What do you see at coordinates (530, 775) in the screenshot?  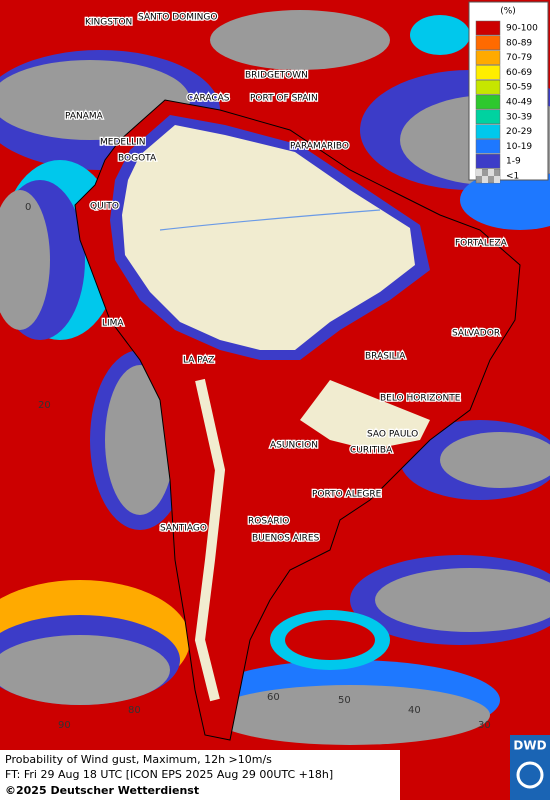 I see `logo-icon` at bounding box center [530, 775].